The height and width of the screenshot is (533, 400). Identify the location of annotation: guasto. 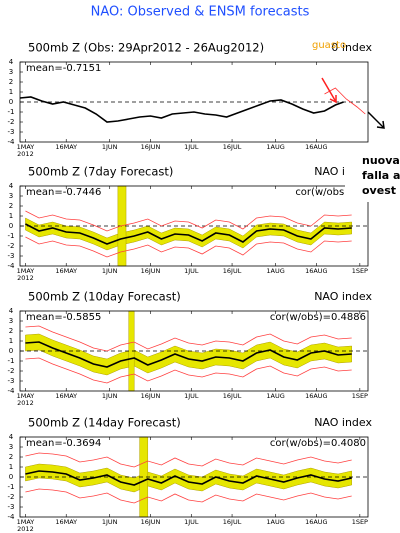
(329, 45).